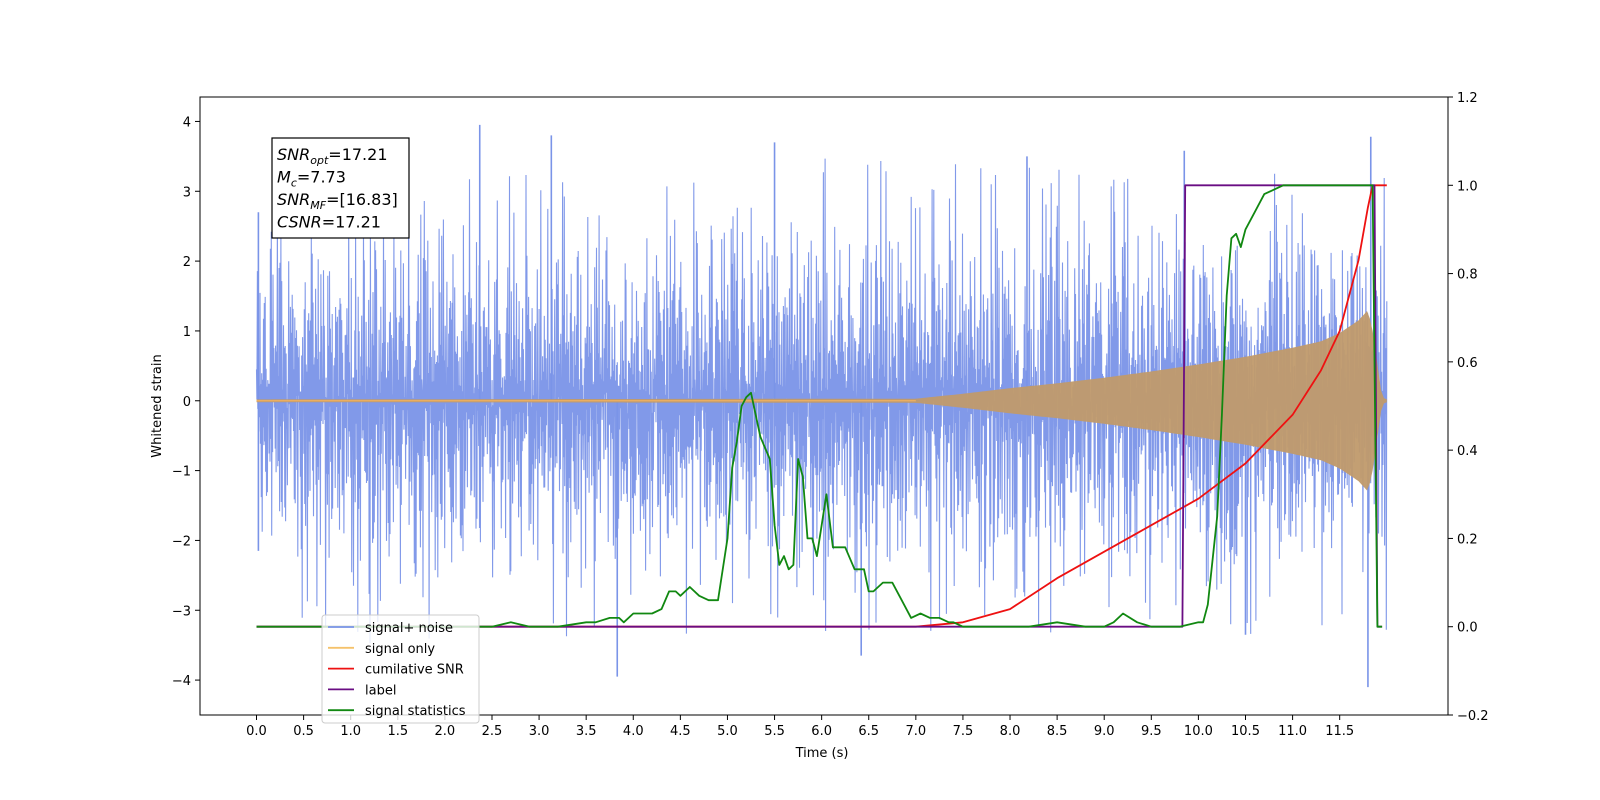  What do you see at coordinates (1468, 407) in the screenshot?
I see `y-axis-right: −0.2 0.0 0.2 0.4 0.6 0.8 1.0 1.2` at bounding box center [1468, 407].